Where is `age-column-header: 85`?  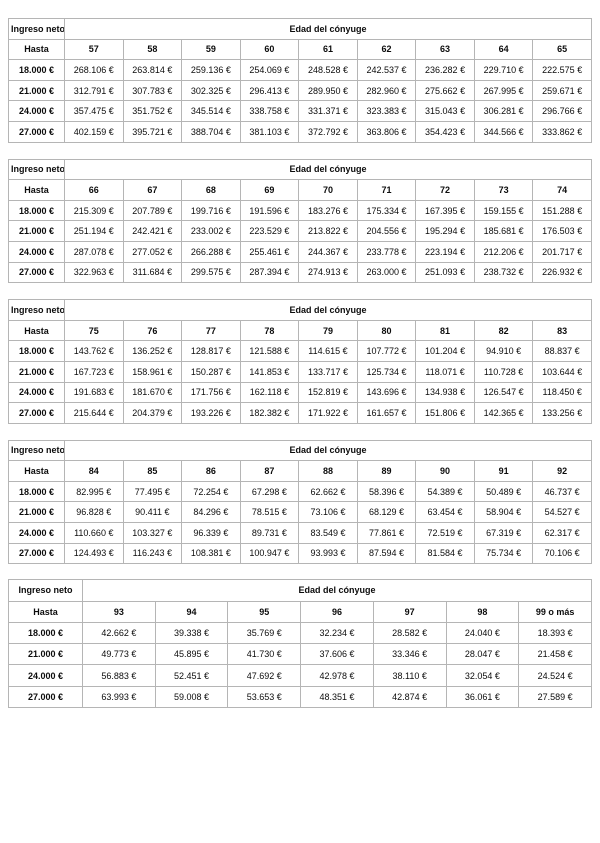 age-column-header: 85 is located at coordinates (152, 471).